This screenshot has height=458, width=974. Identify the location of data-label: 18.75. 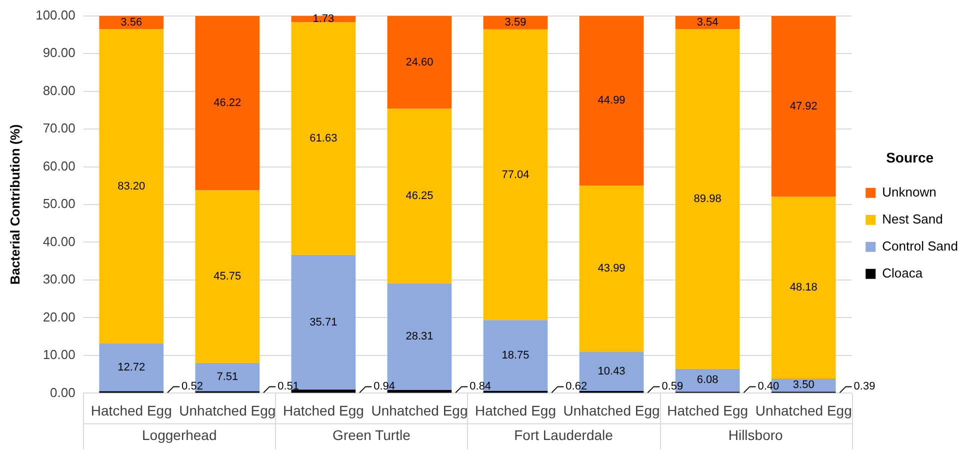
(516, 356).